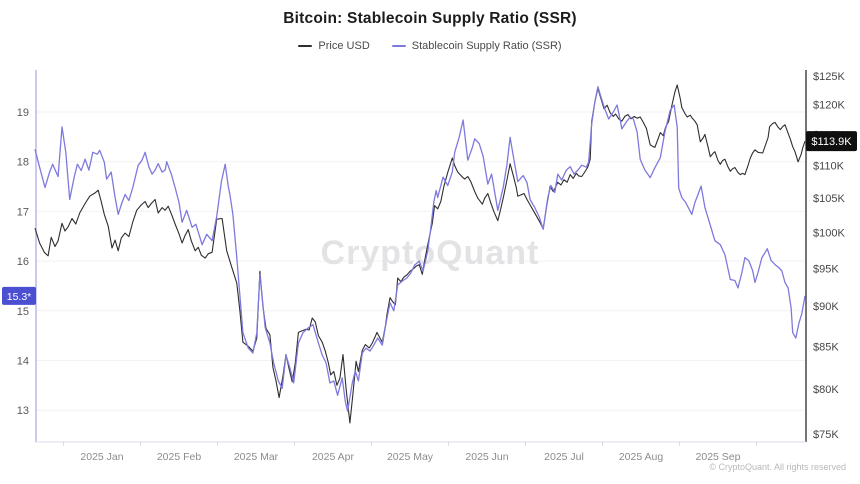  Describe the element at coordinates (777, 467) in the screenshot. I see `copyright-footer: © CryptoQuant. All rights reserved` at that location.